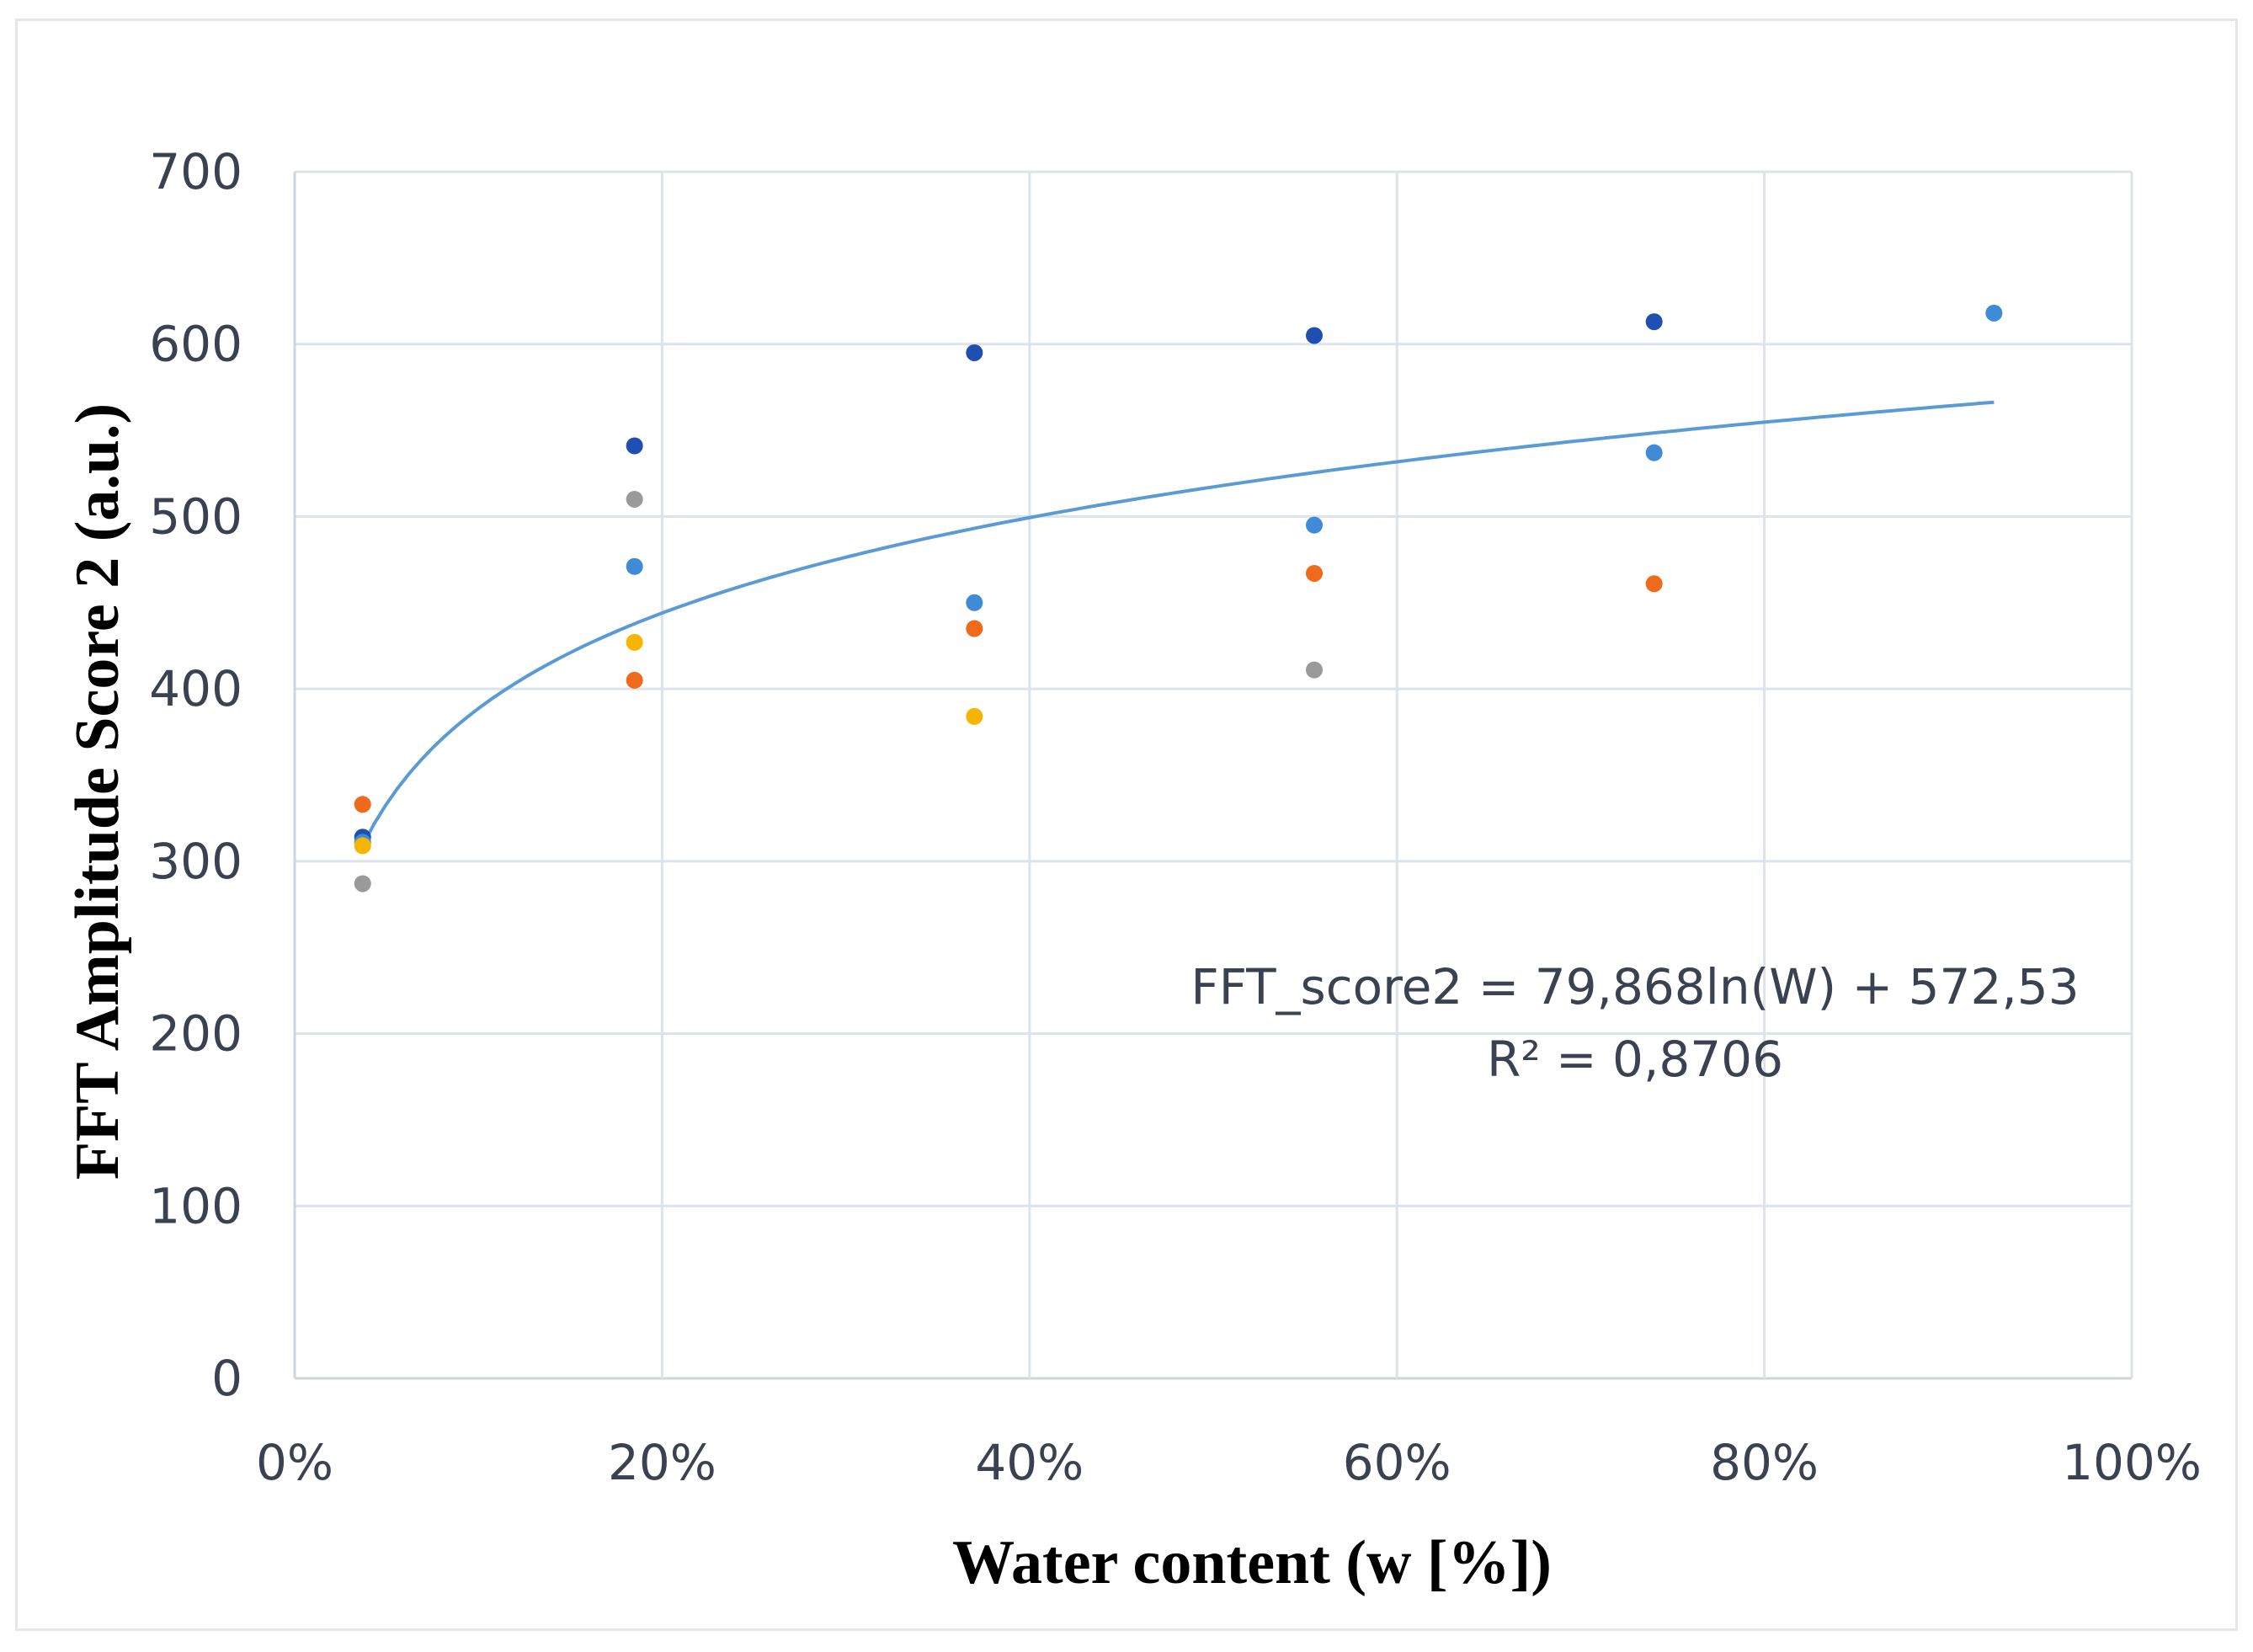  What do you see at coordinates (2132, 1462) in the screenshot?
I see `x-tick-label: 100%` at bounding box center [2132, 1462].